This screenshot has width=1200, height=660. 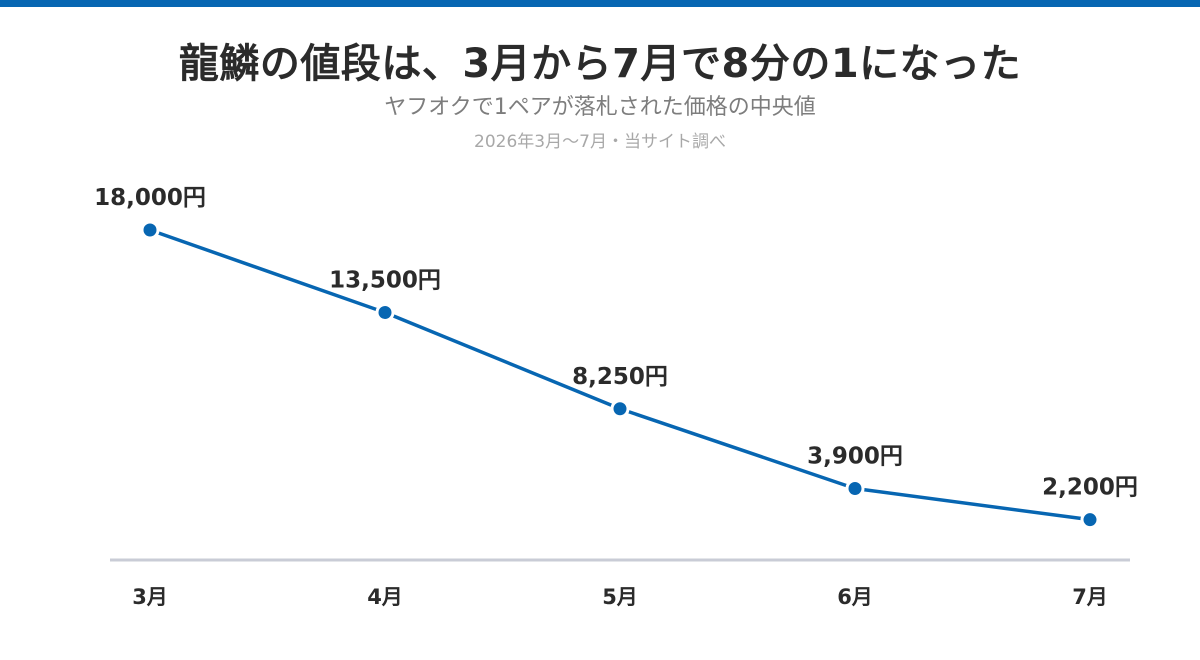 What do you see at coordinates (150, 198) in the screenshot?
I see `data-label-1: 18,000円` at bounding box center [150, 198].